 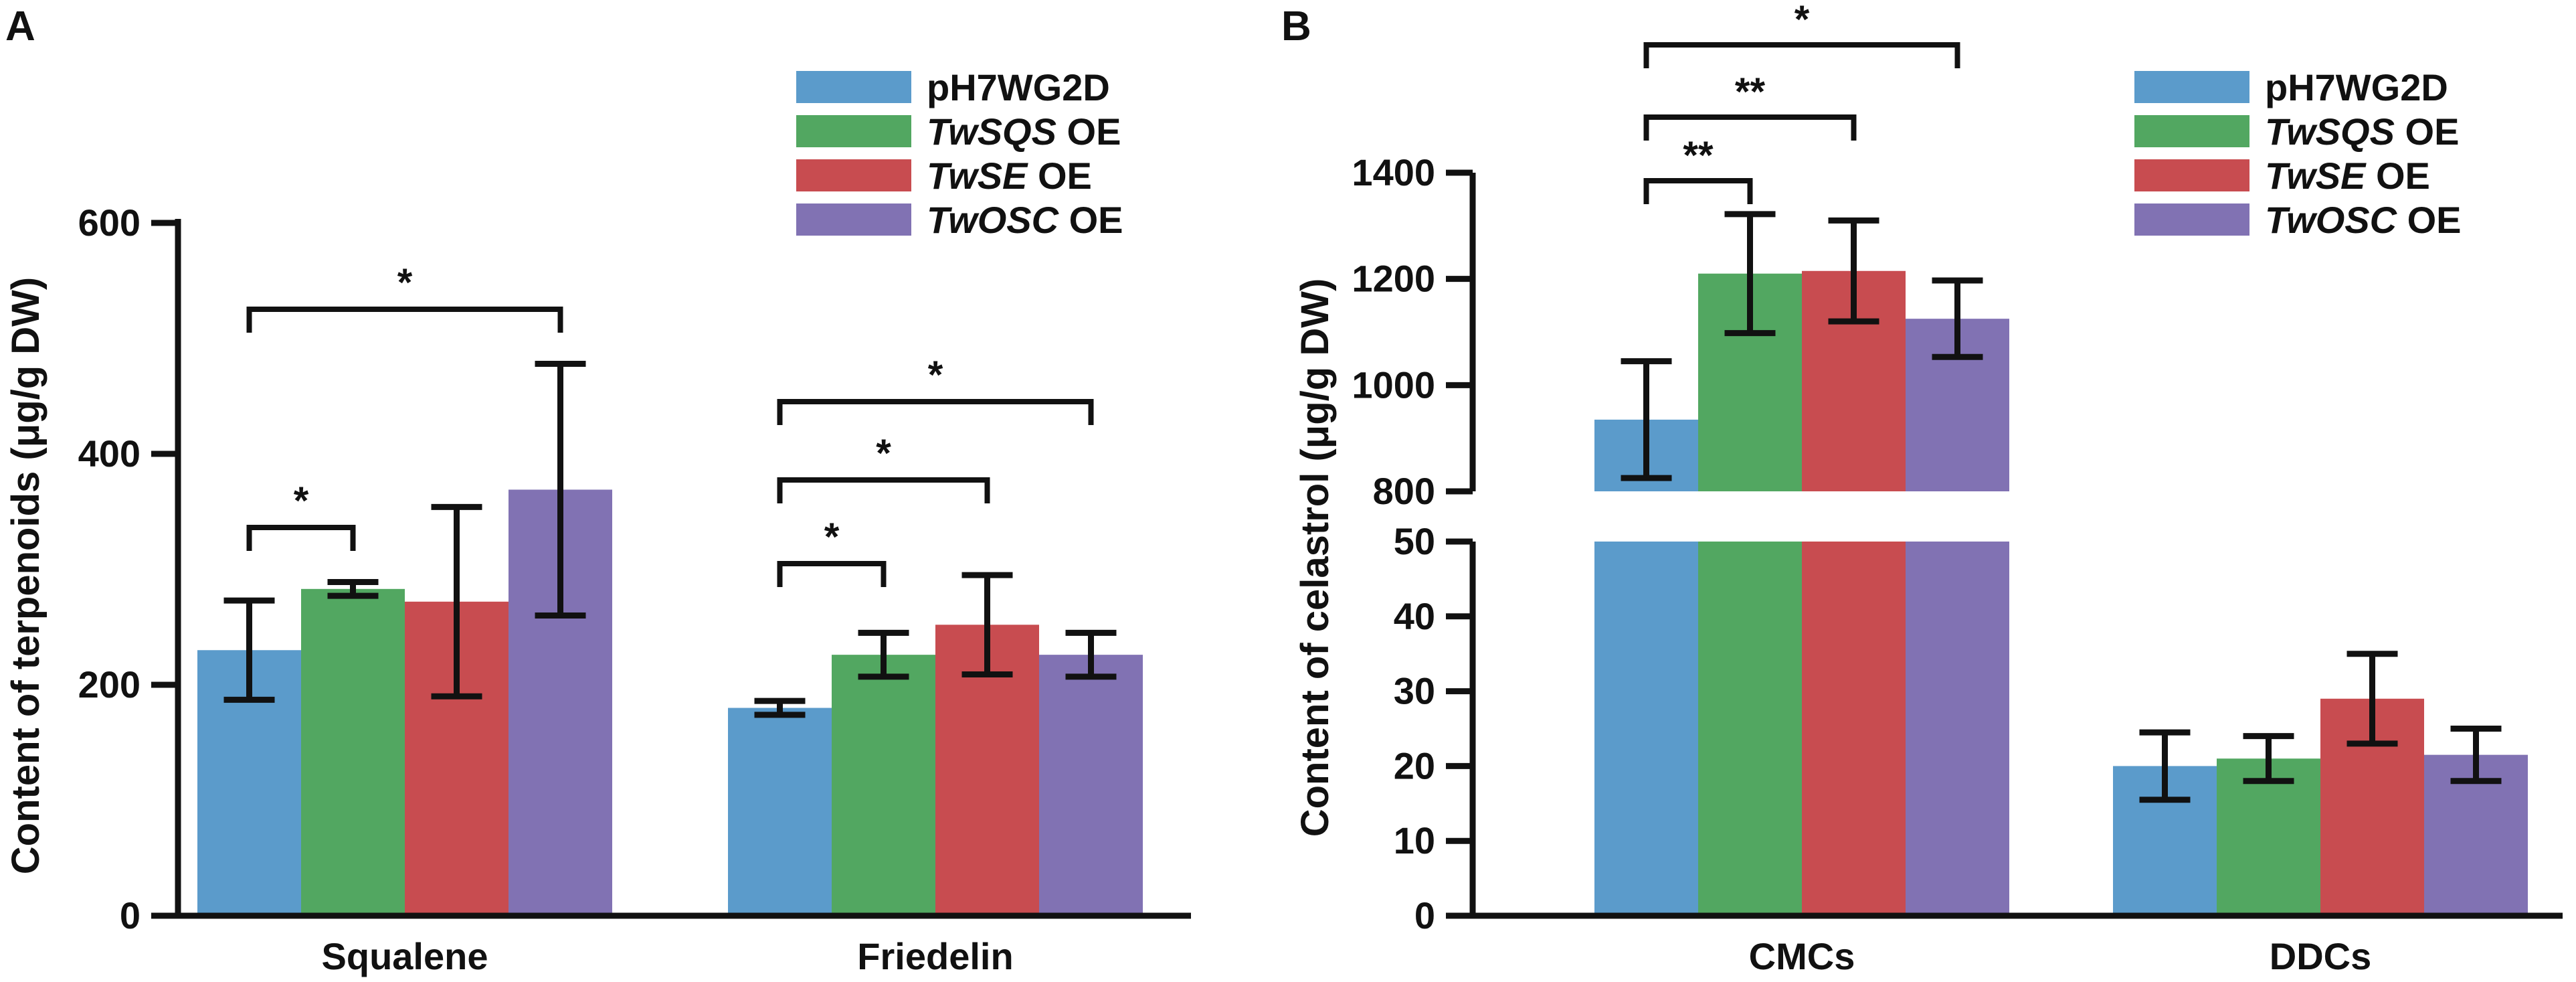 What do you see at coordinates (1315, 558) in the screenshot?
I see `panel-b-y-axis-label: Content of celastrol (μg/g DW)` at bounding box center [1315, 558].